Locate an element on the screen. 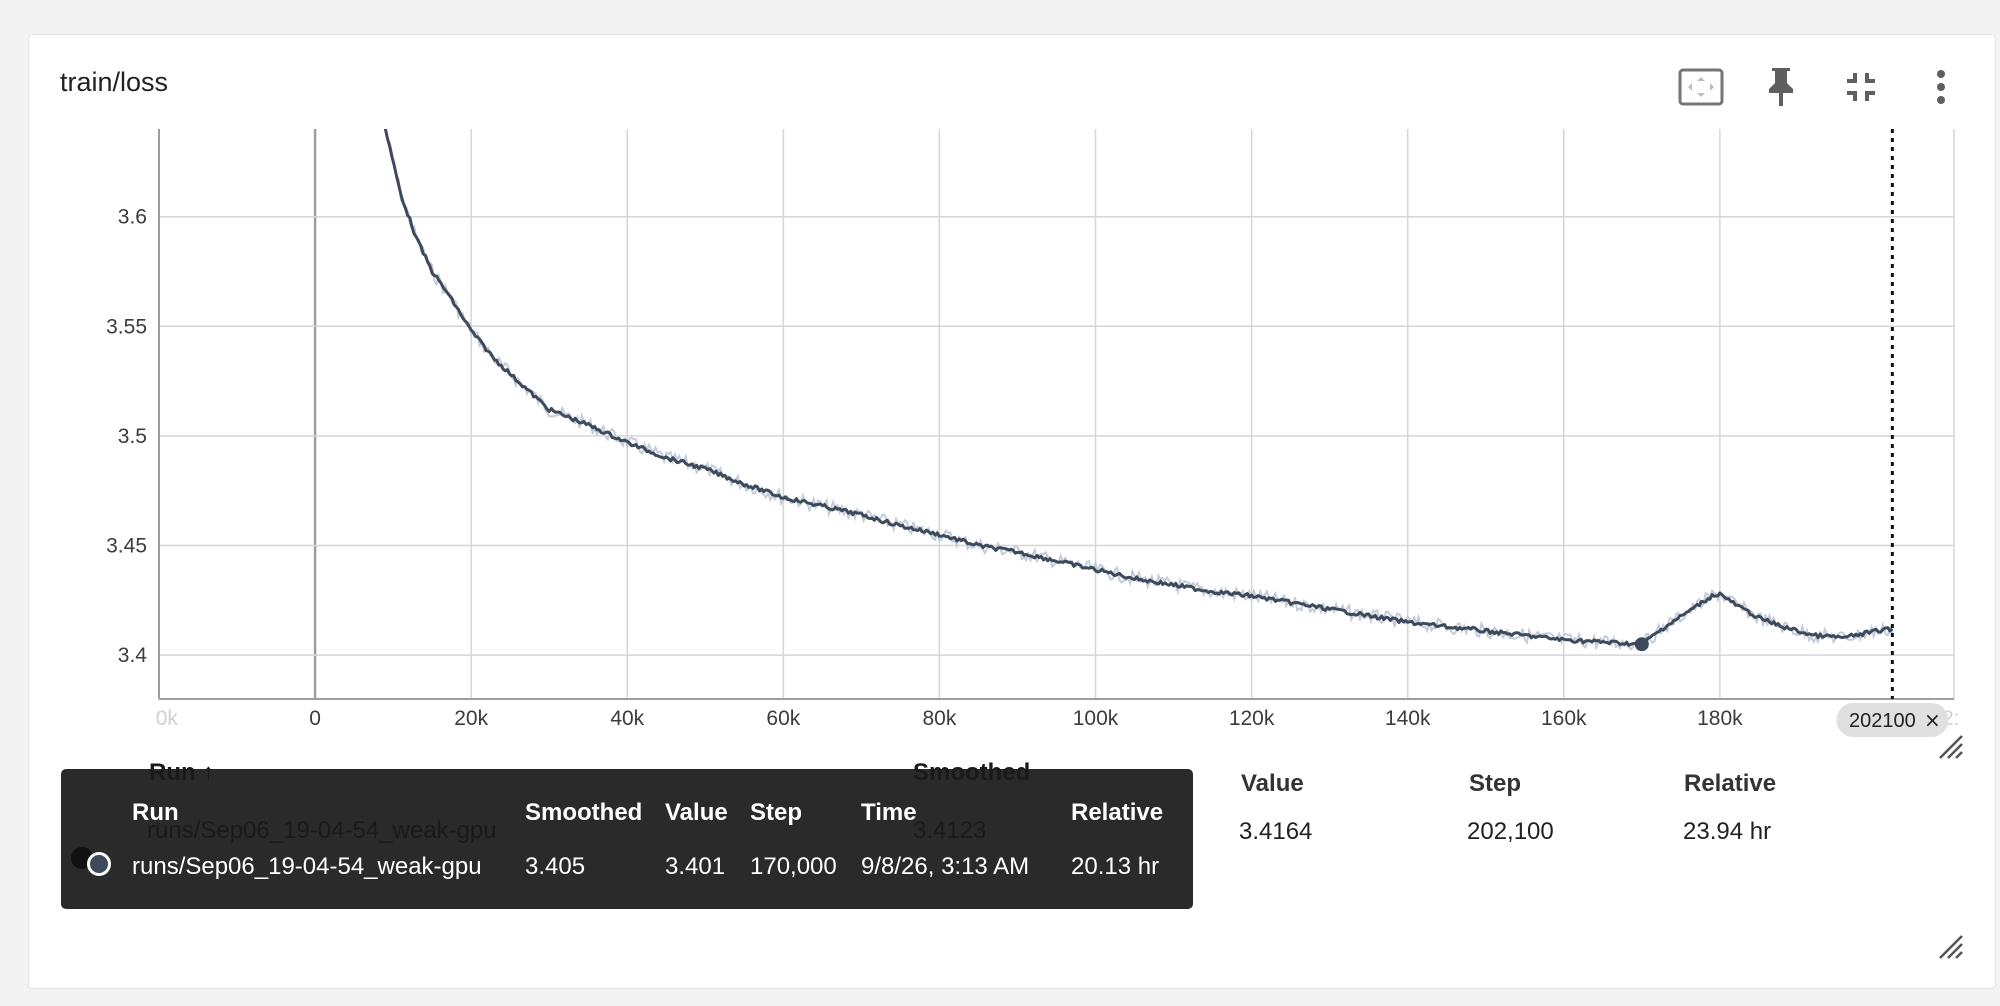 The height and width of the screenshot is (1006, 2000). y-tick-label: 3.55 is located at coordinates (126, 326).